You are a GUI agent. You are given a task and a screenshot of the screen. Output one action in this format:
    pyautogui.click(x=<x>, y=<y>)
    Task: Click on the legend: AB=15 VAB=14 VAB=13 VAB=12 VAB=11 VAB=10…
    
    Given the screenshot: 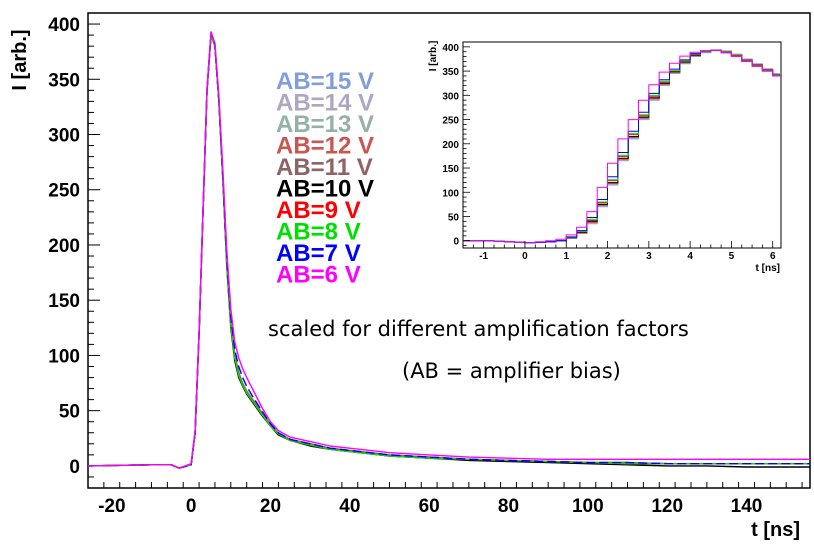 What is the action you would take?
    pyautogui.click(x=325, y=178)
    